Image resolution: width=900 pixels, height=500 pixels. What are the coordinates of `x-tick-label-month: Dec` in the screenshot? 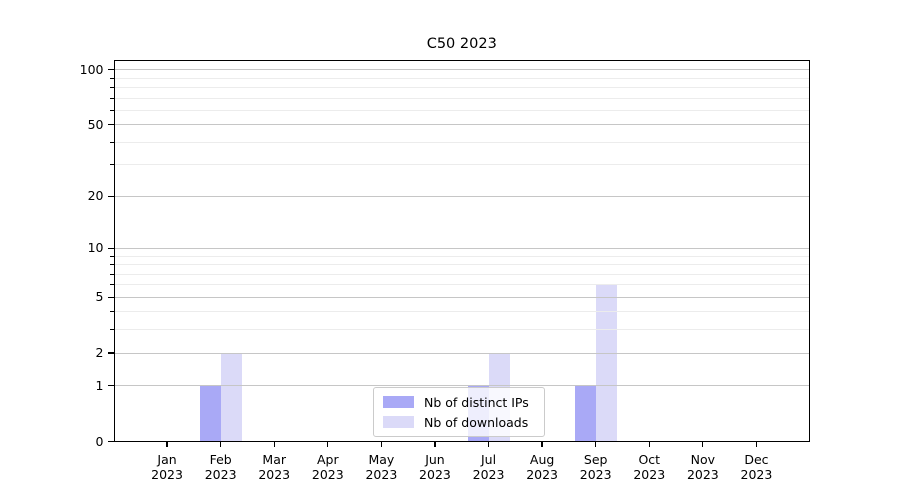 It's located at (756, 459).